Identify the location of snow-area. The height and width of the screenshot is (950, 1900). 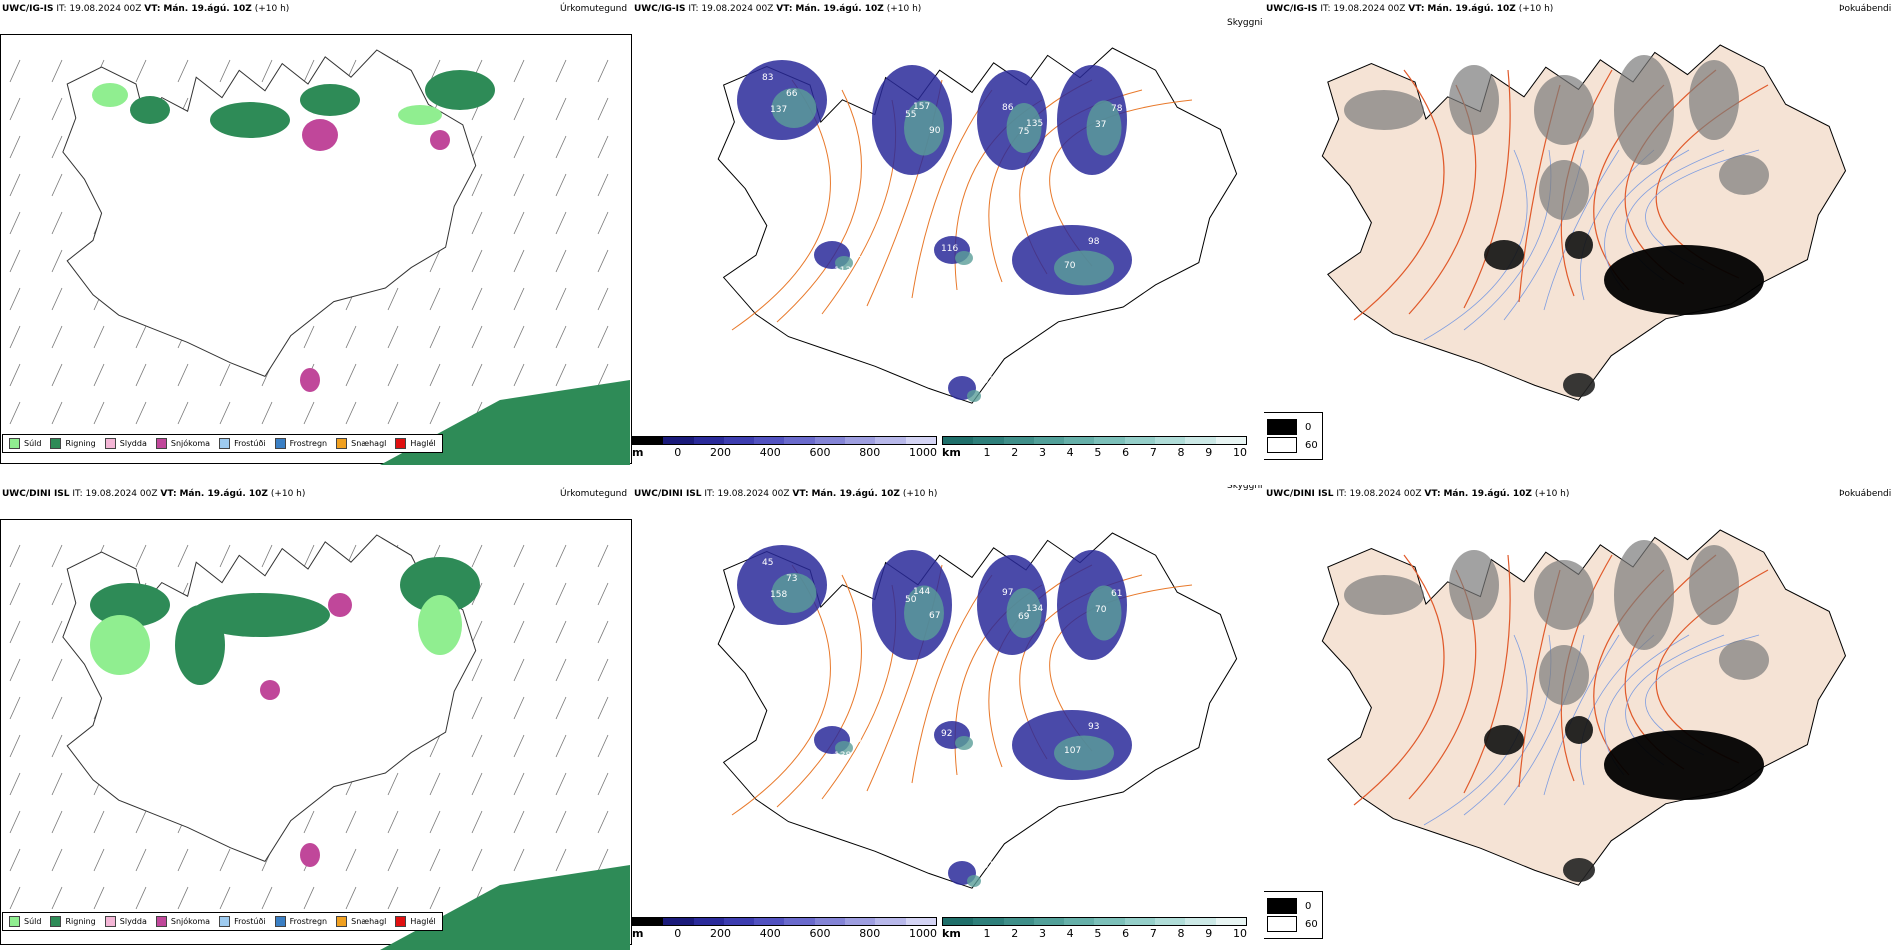
(310, 380).